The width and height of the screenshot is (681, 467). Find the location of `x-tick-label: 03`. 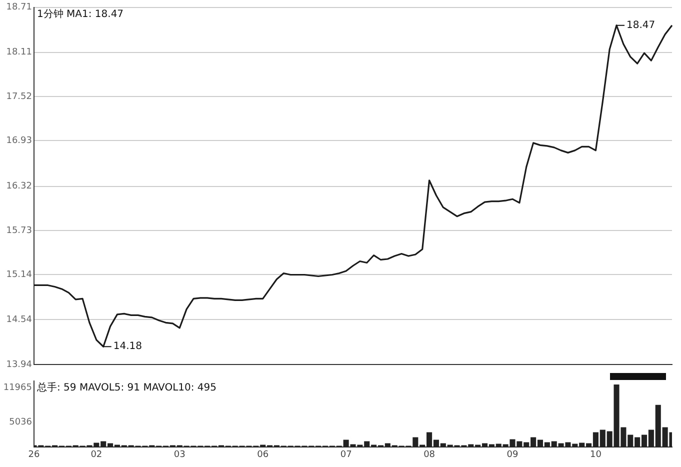

x-tick-label: 03 is located at coordinates (180, 455).